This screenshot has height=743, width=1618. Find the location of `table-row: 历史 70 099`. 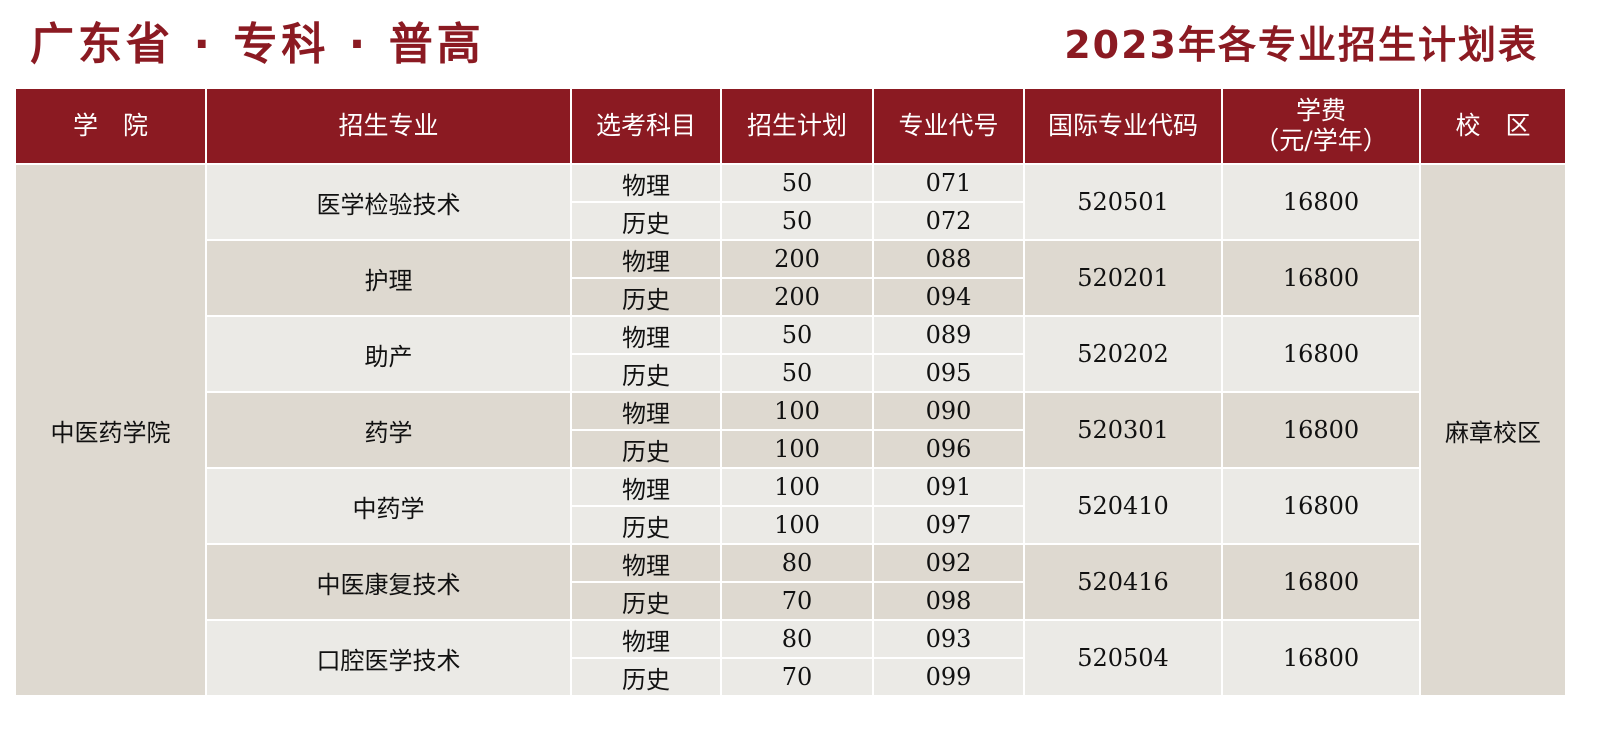

table-row: 历史 70 099 is located at coordinates (790, 677).